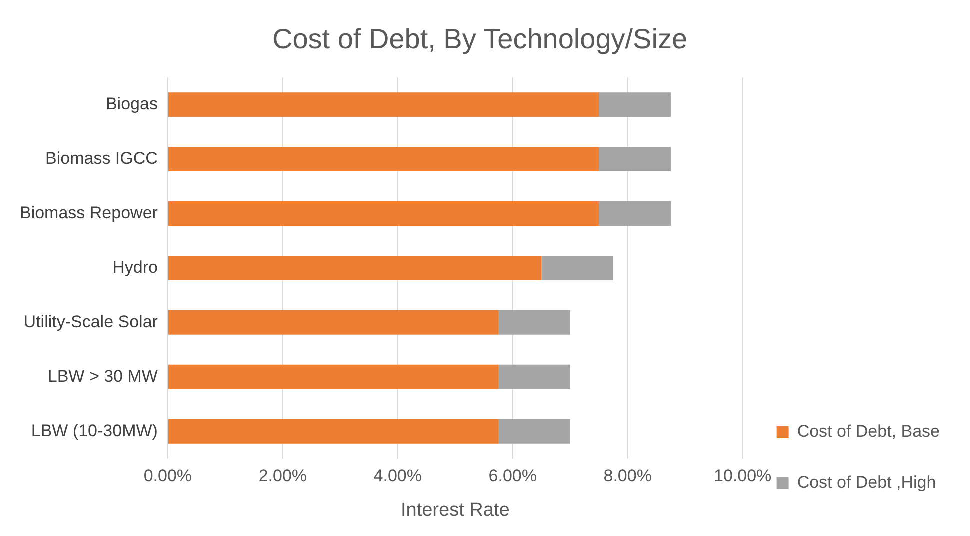 The image size is (970, 536). I want to click on y-tick-label: Biomass Repower, so click(89, 212).